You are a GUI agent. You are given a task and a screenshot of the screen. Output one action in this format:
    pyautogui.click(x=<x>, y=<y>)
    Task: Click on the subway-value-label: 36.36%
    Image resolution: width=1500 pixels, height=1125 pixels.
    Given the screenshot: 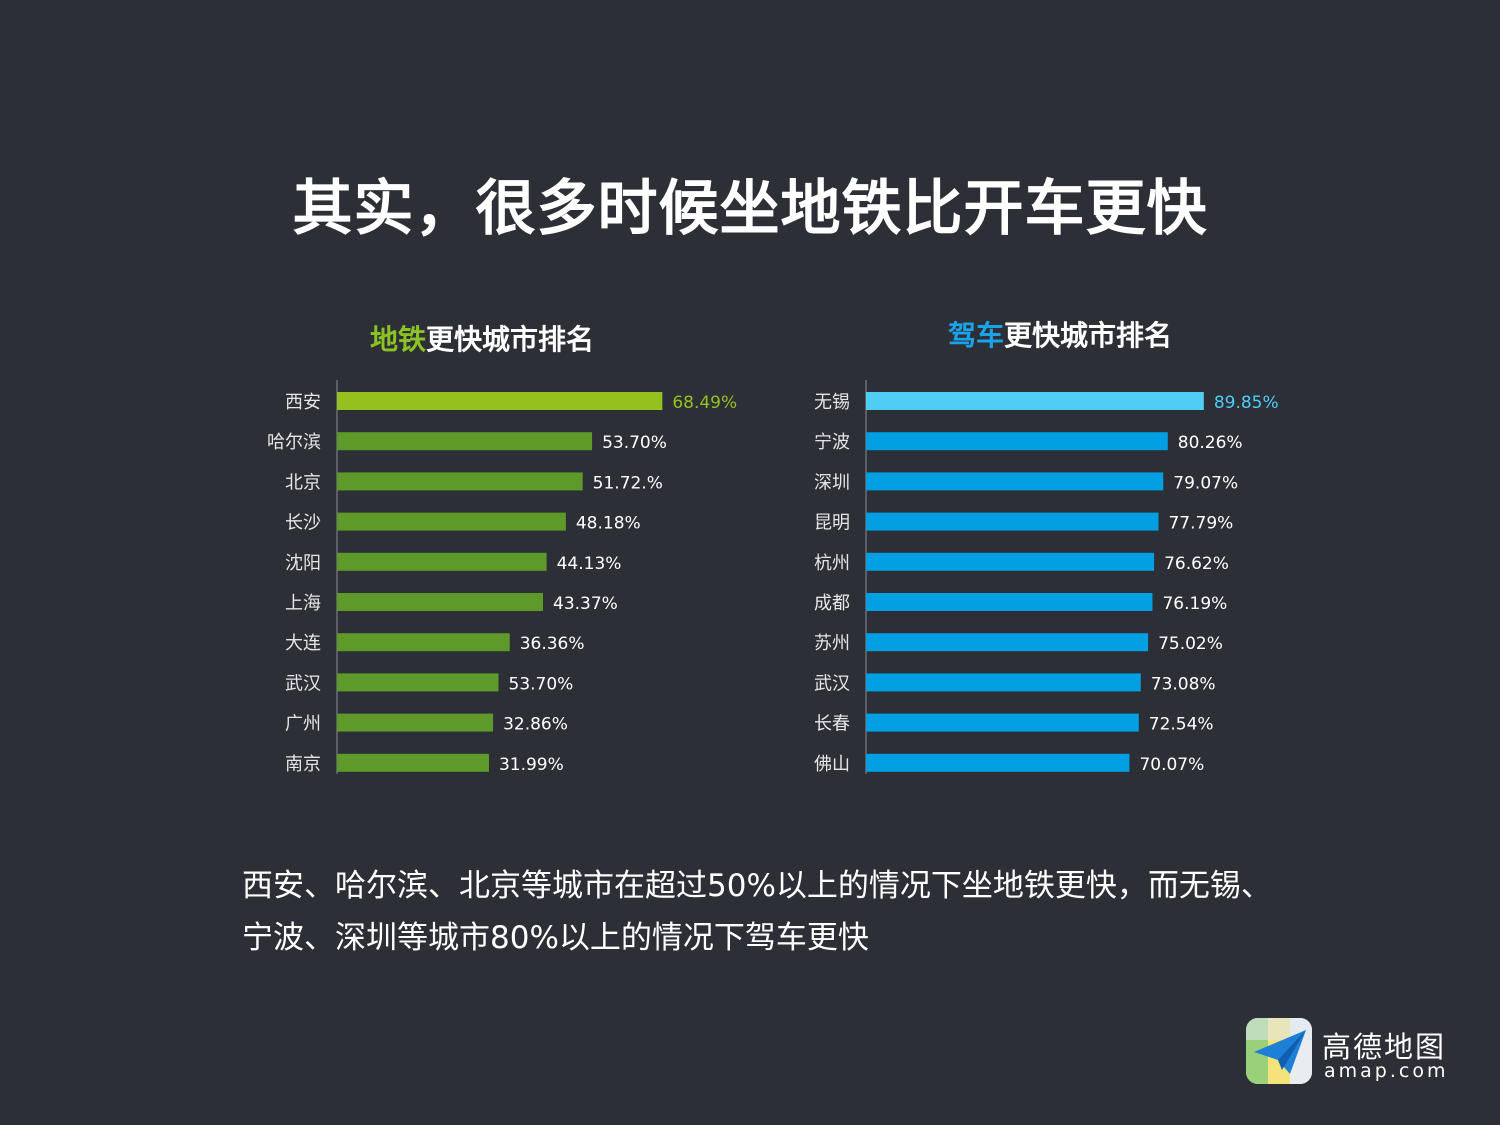 What is the action you would take?
    pyautogui.click(x=552, y=644)
    